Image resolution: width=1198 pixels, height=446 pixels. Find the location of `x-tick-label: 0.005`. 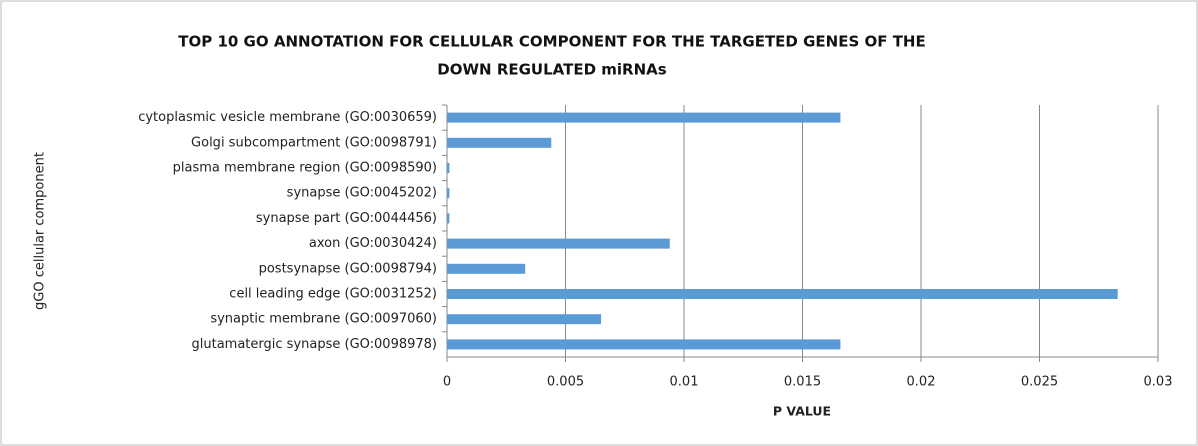

x-tick-label: 0.005 is located at coordinates (565, 382).